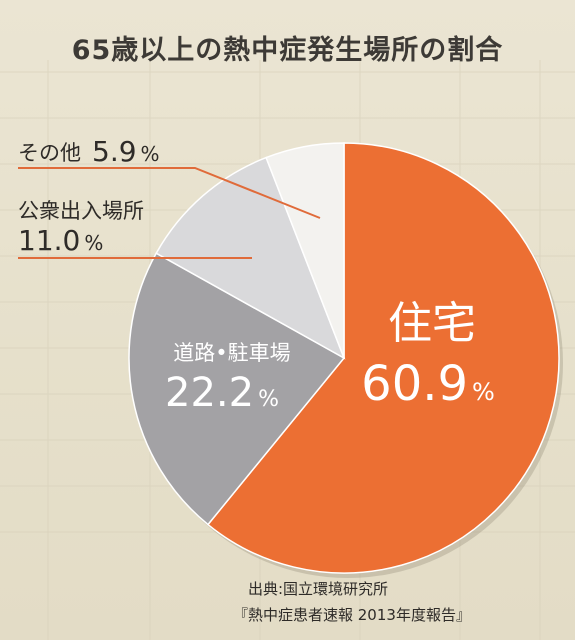  Describe the element at coordinates (287, 50) in the screenshot. I see `chart-title: 65歳以上の熱中症発生場所の割合` at that location.